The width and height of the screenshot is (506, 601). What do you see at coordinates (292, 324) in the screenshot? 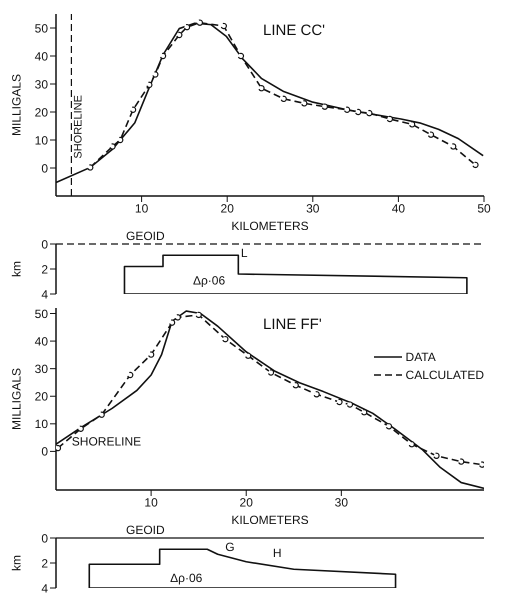
I see `text: LINE FF'` at bounding box center [292, 324].